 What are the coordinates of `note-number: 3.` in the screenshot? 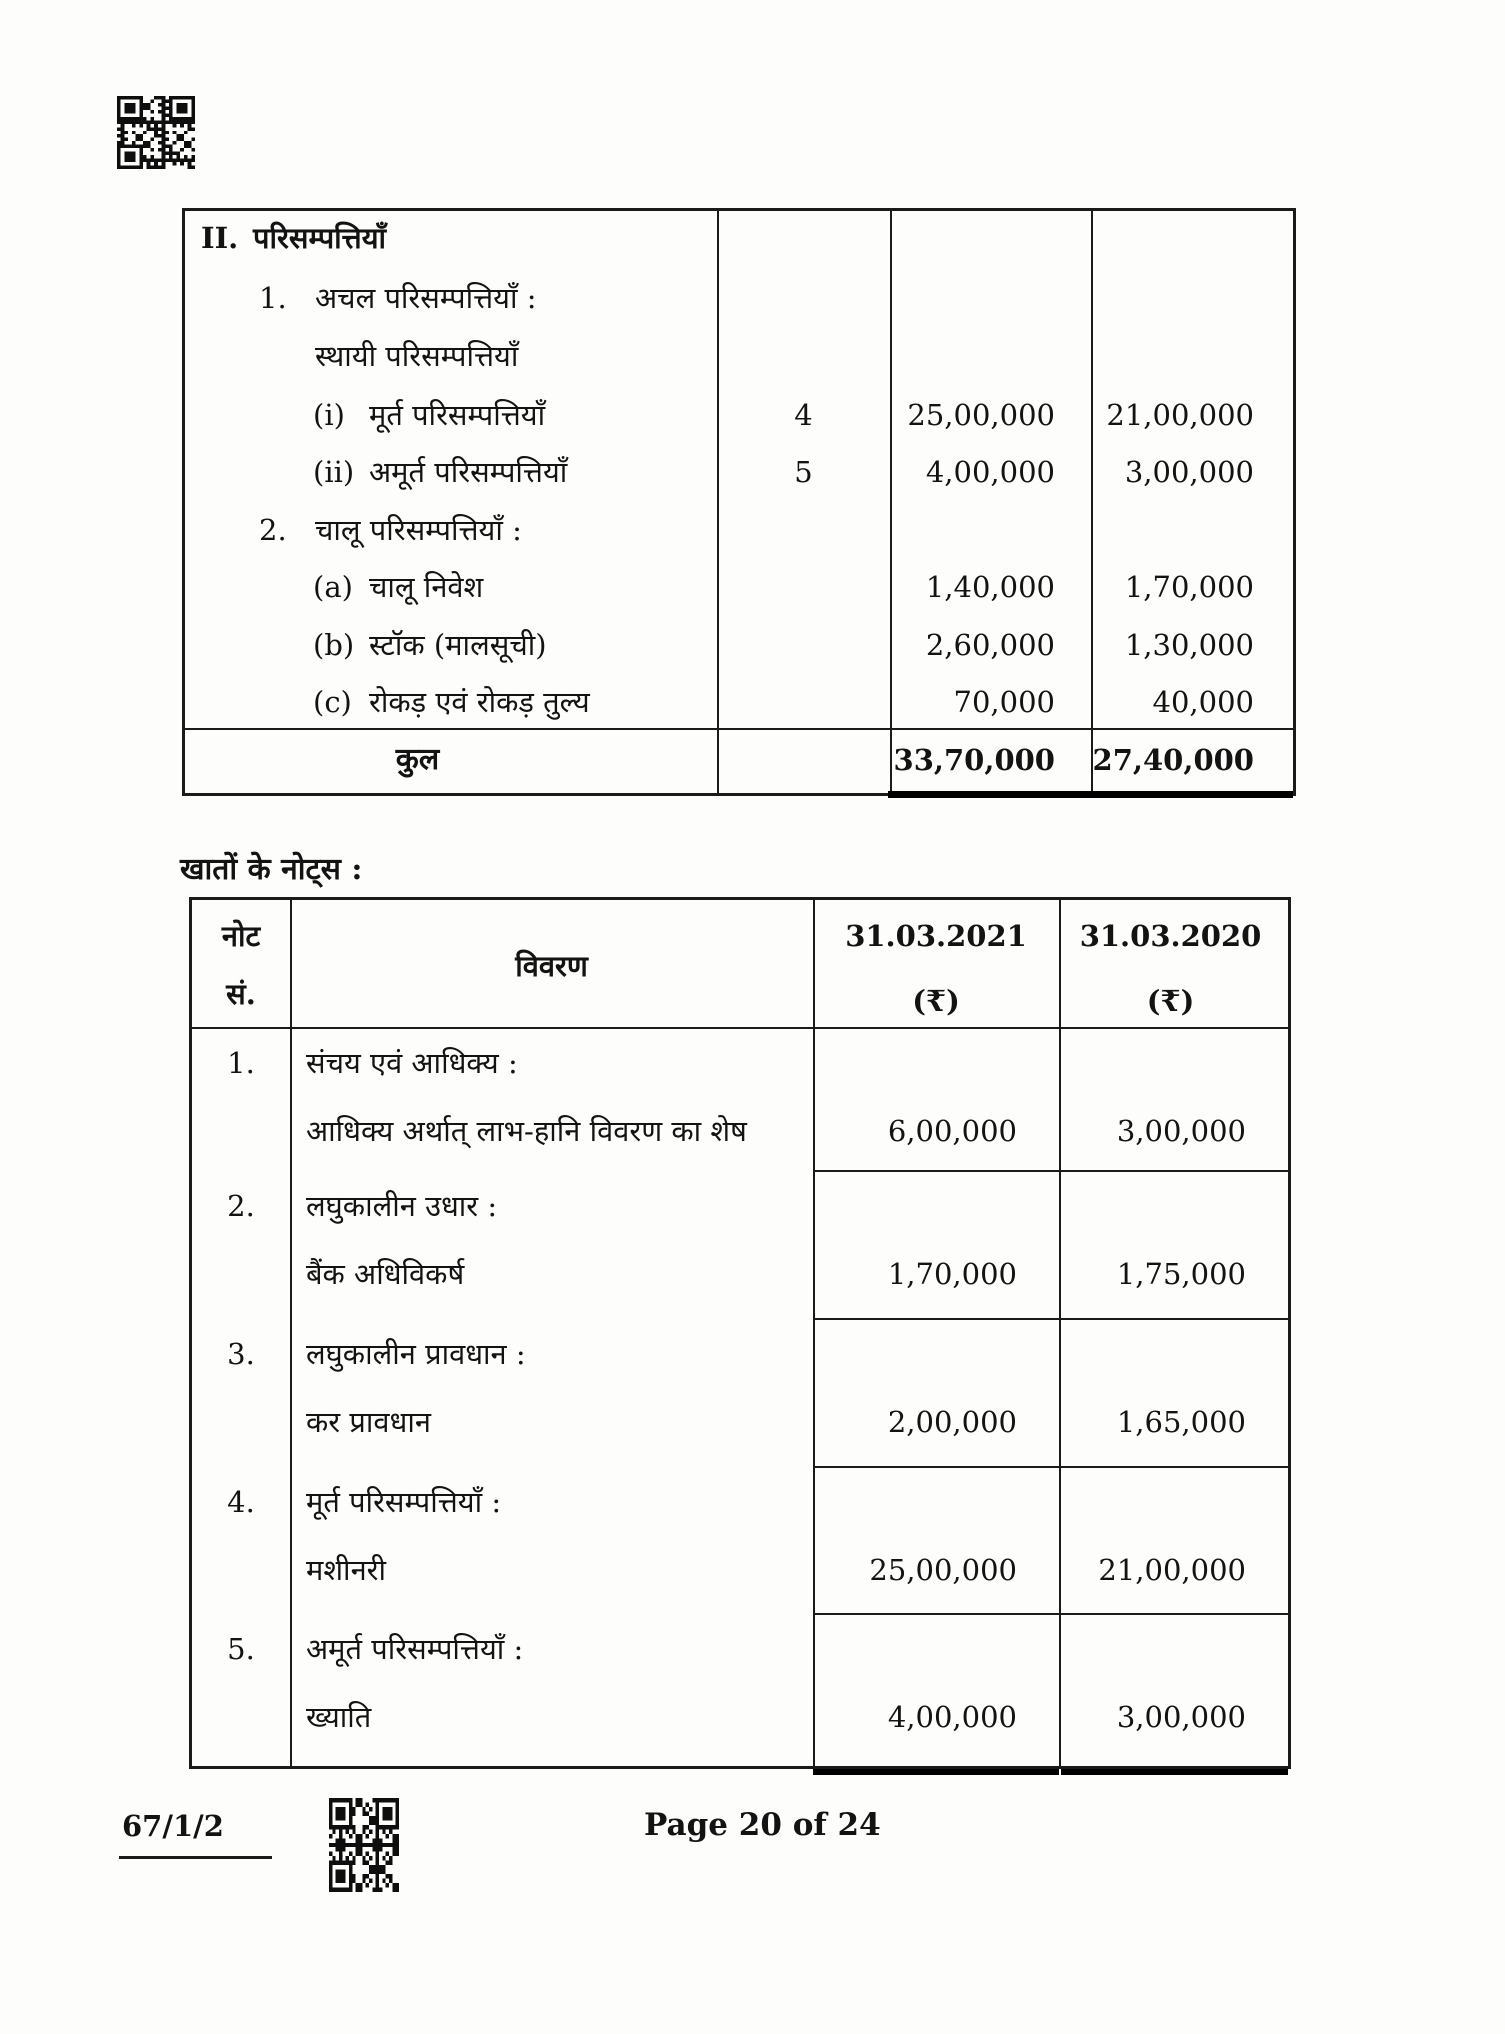 It's located at (241, 1354).